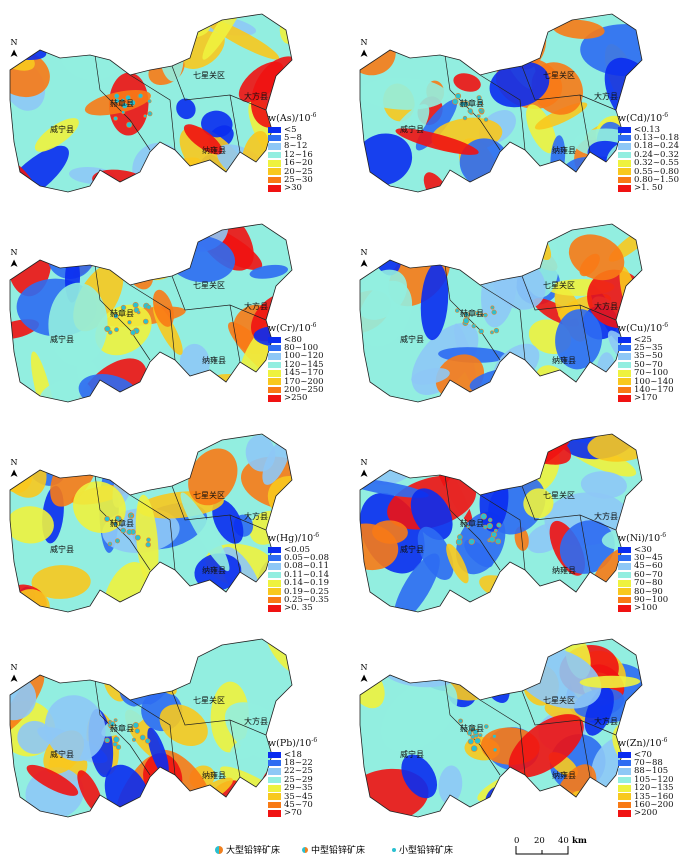 The height and width of the screenshot is (867, 700). What do you see at coordinates (306, 591) in the screenshot?
I see `legend-label: 0.19~0.25` at bounding box center [306, 591].